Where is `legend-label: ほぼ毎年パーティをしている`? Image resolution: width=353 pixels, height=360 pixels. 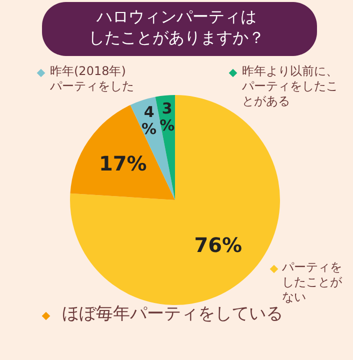
legend-label: ほぼ毎年パーティをしている is located at coordinates (172, 314).